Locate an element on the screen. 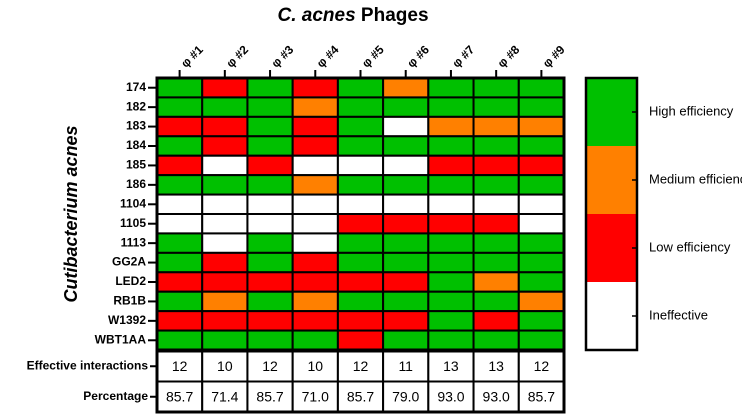  y-tick-label: 174 is located at coordinates (136, 87).